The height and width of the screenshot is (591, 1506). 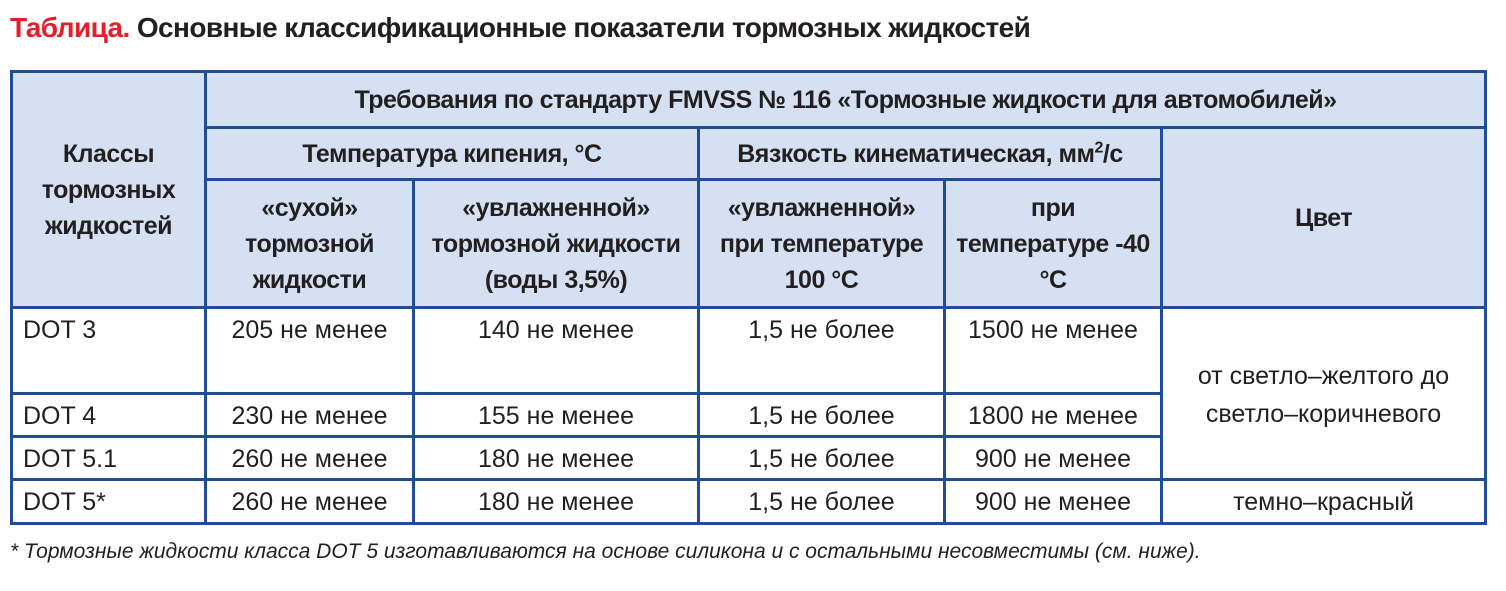 What do you see at coordinates (1323, 393) in the screenshot?
I see `cell-color-glycol: от светло–желтого до светло–коричневого` at bounding box center [1323, 393].